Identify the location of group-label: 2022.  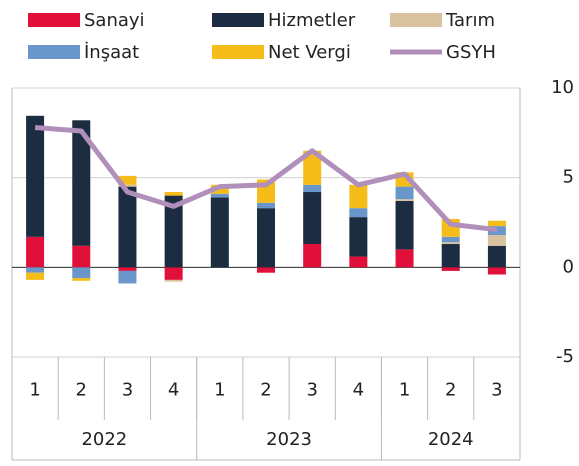
(104, 439).